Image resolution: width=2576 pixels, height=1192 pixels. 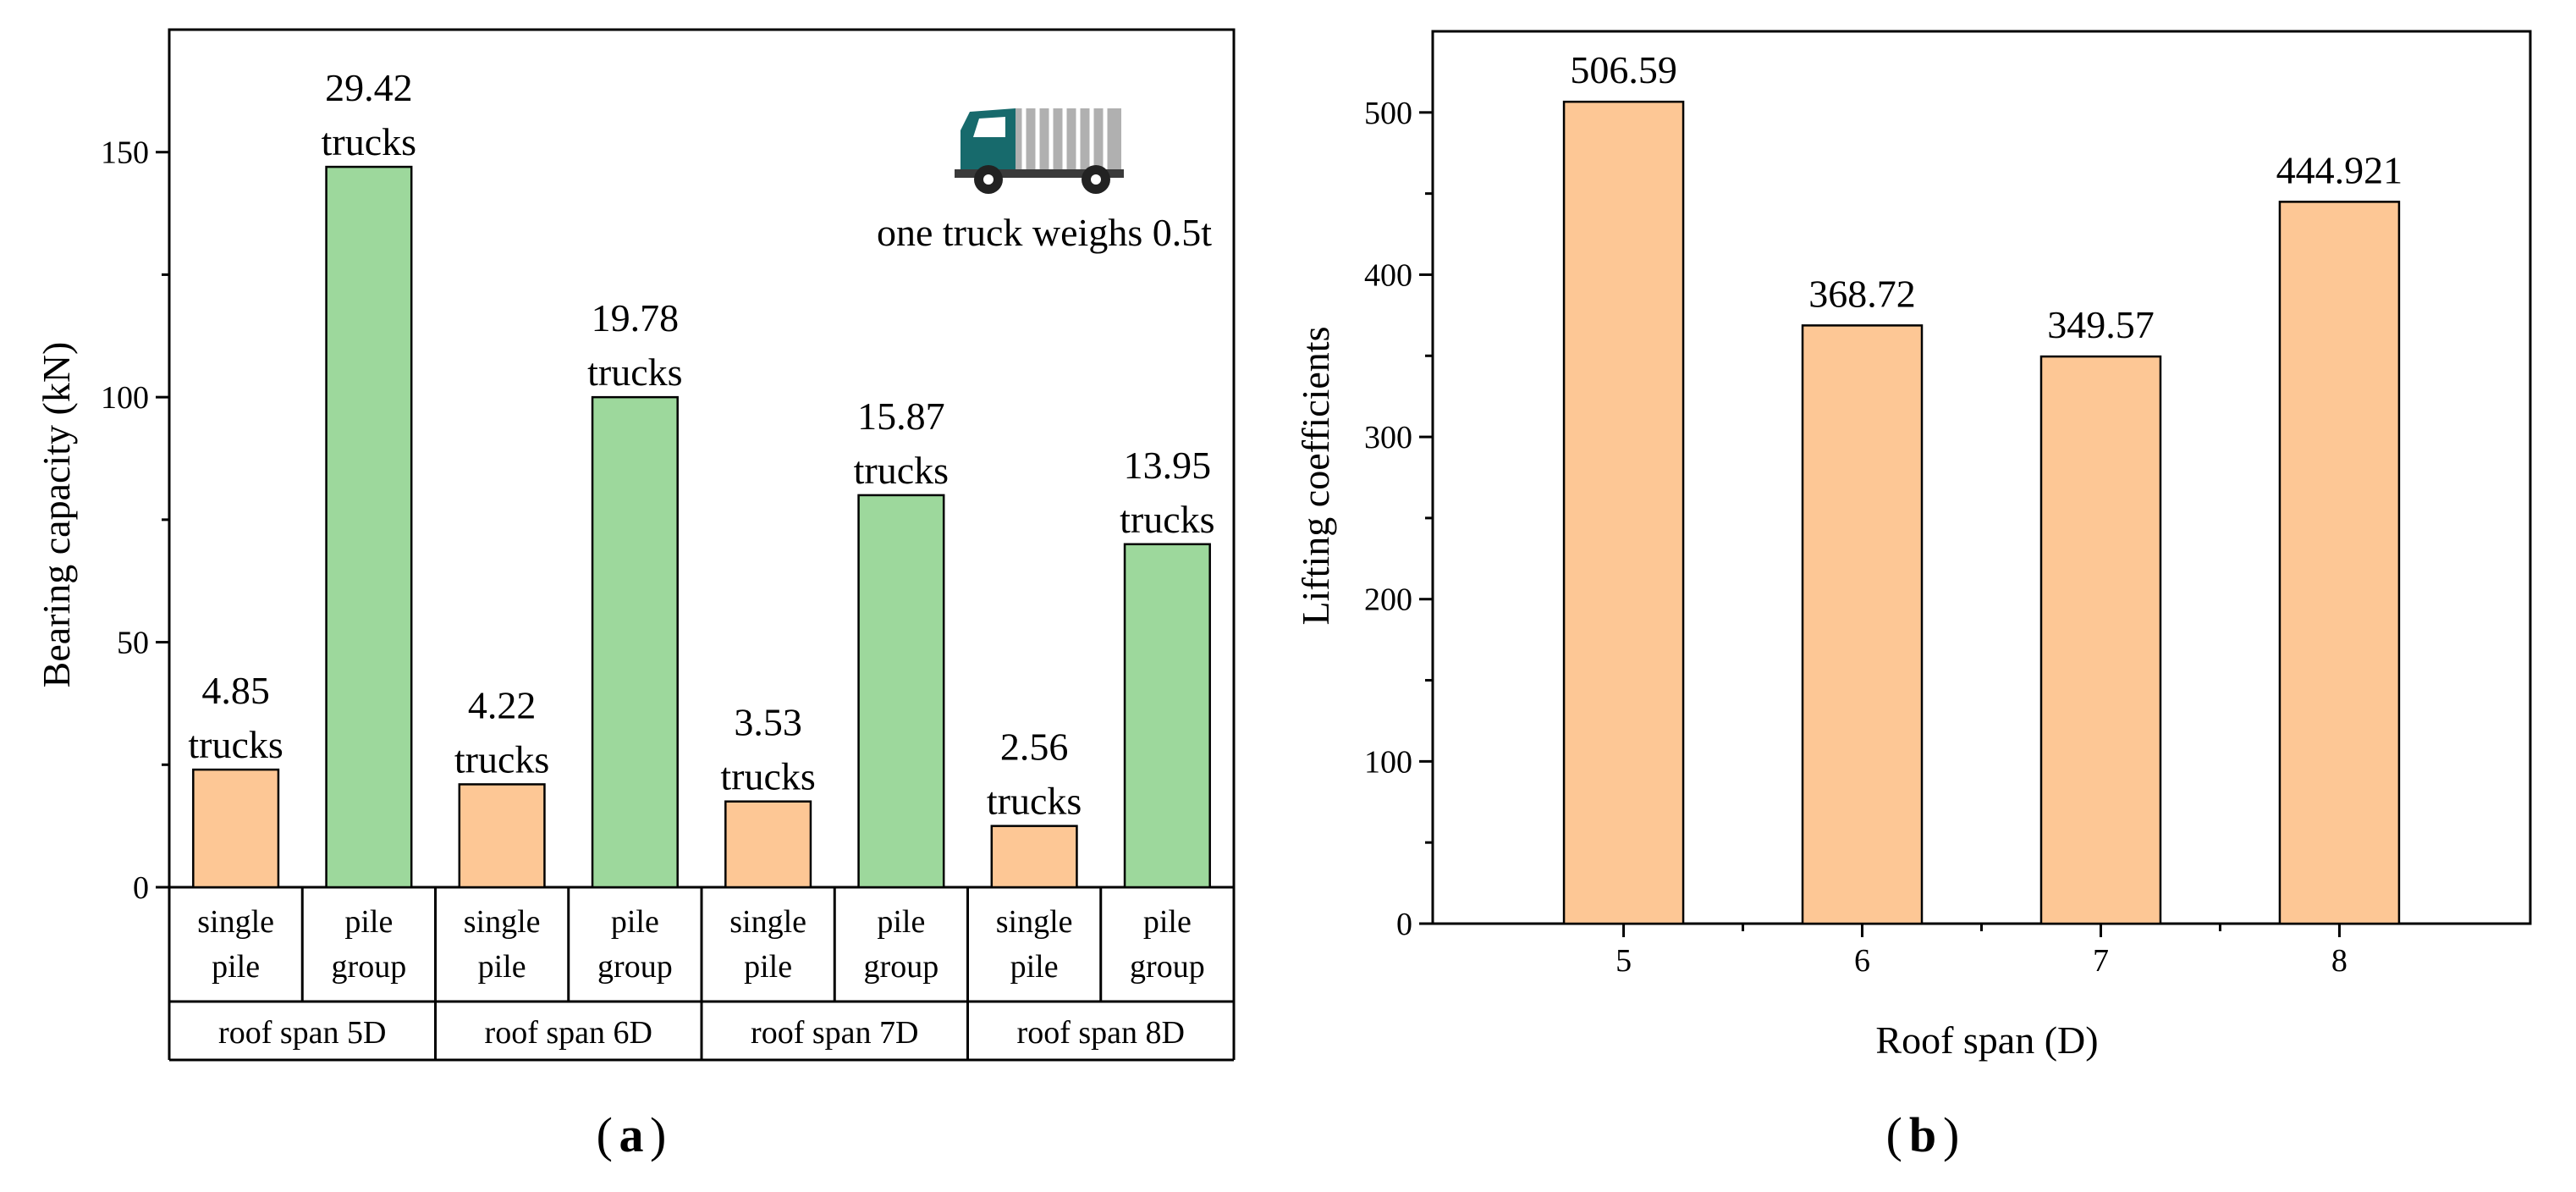 What do you see at coordinates (1096, 179) in the screenshot?
I see `truck-wheel-rear-hub` at bounding box center [1096, 179].